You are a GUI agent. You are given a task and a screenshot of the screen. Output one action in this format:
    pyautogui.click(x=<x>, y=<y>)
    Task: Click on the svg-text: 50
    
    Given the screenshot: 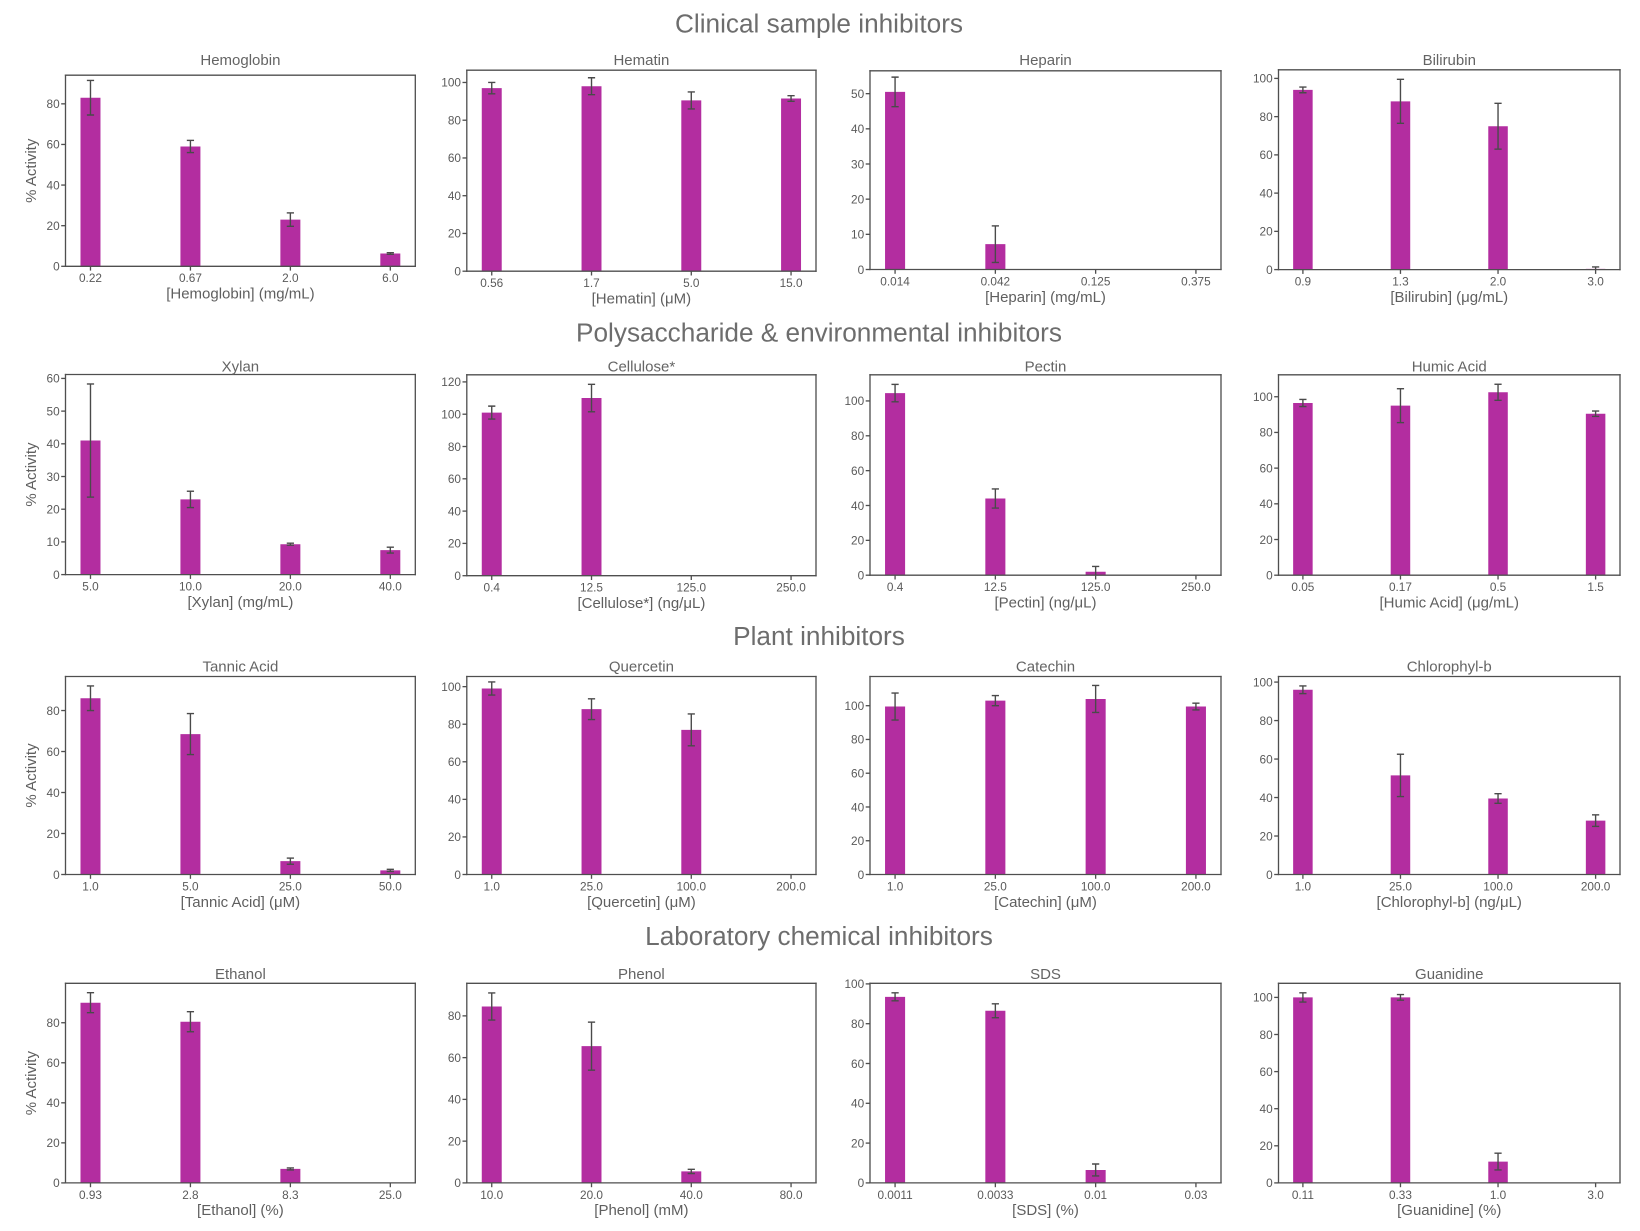 What is the action you would take?
    pyautogui.click(x=54, y=411)
    